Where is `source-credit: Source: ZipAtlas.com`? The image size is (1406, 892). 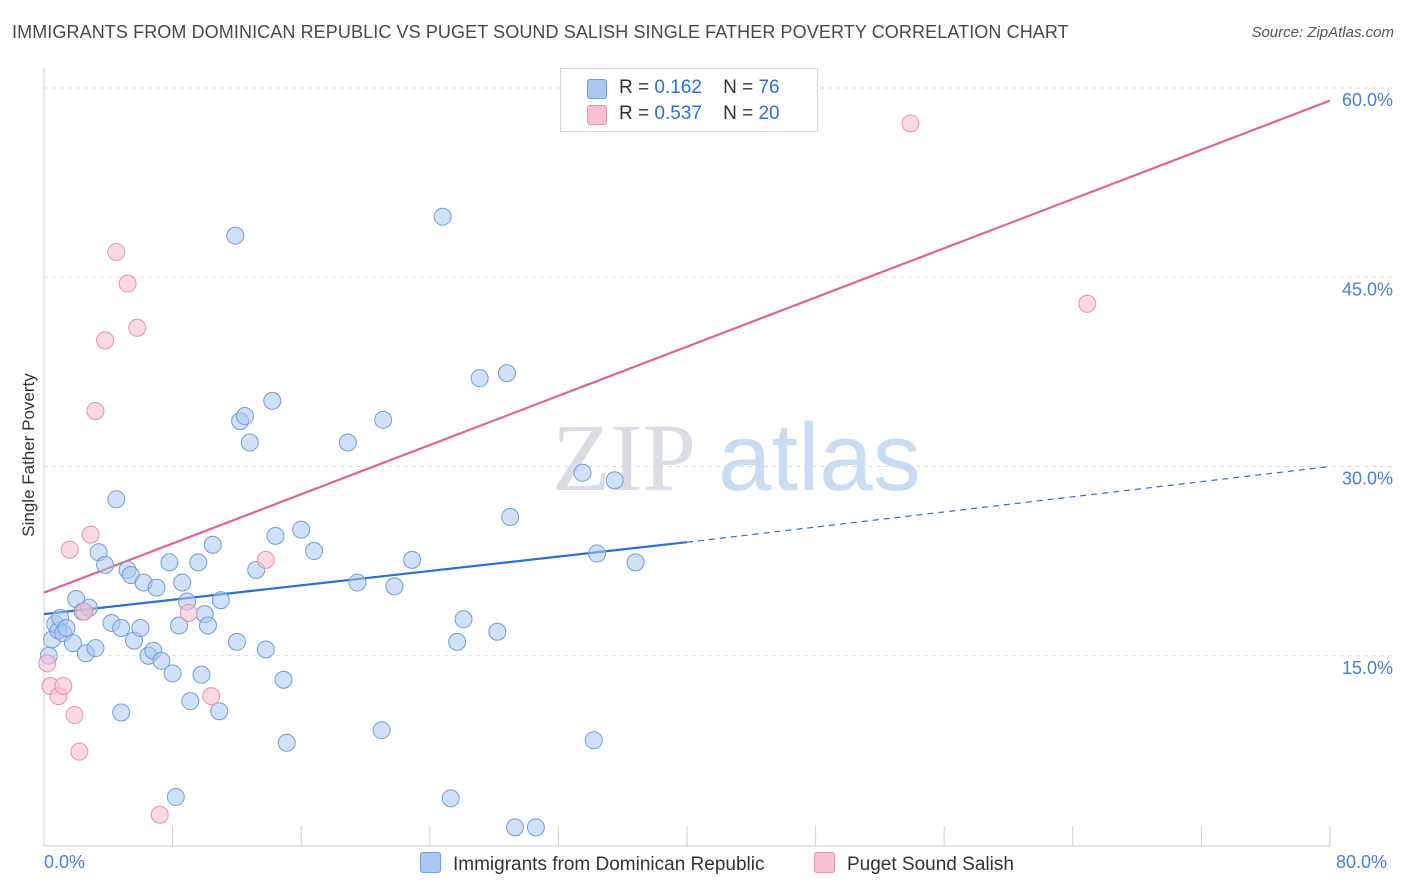 source-credit: Source: ZipAtlas.com is located at coordinates (1322, 32).